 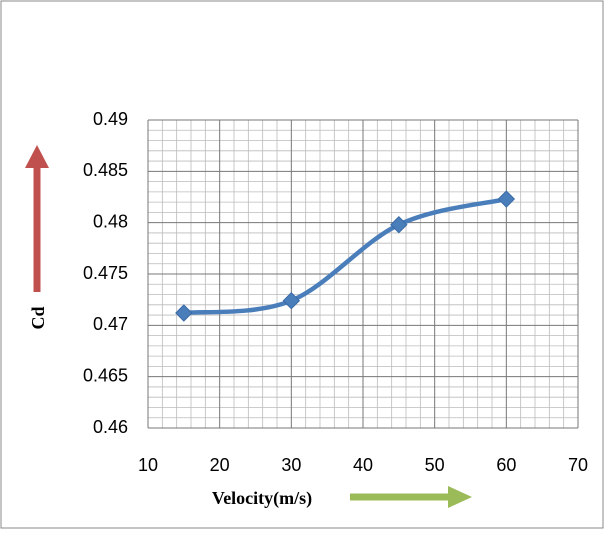 I want to click on plot, so click(x=345, y=256).